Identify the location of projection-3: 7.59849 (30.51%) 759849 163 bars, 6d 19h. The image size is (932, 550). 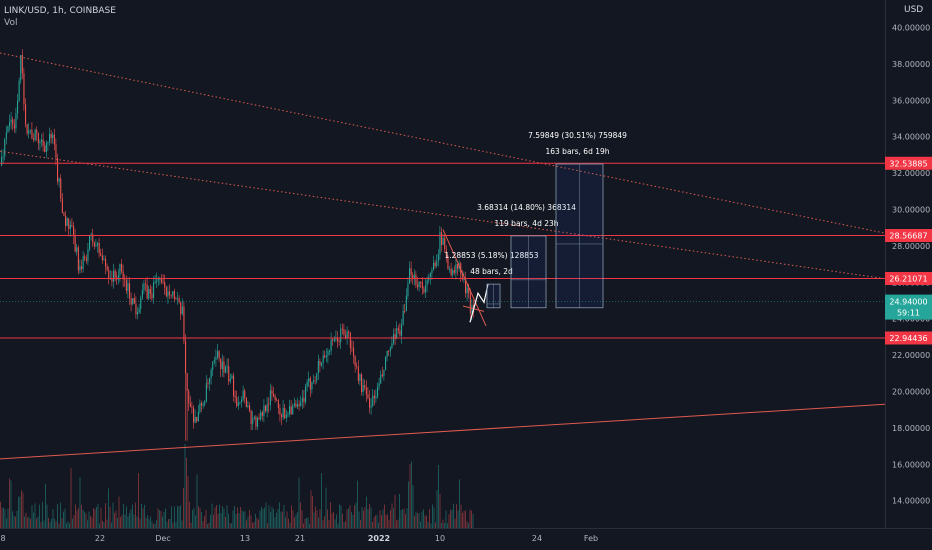
(577, 220).